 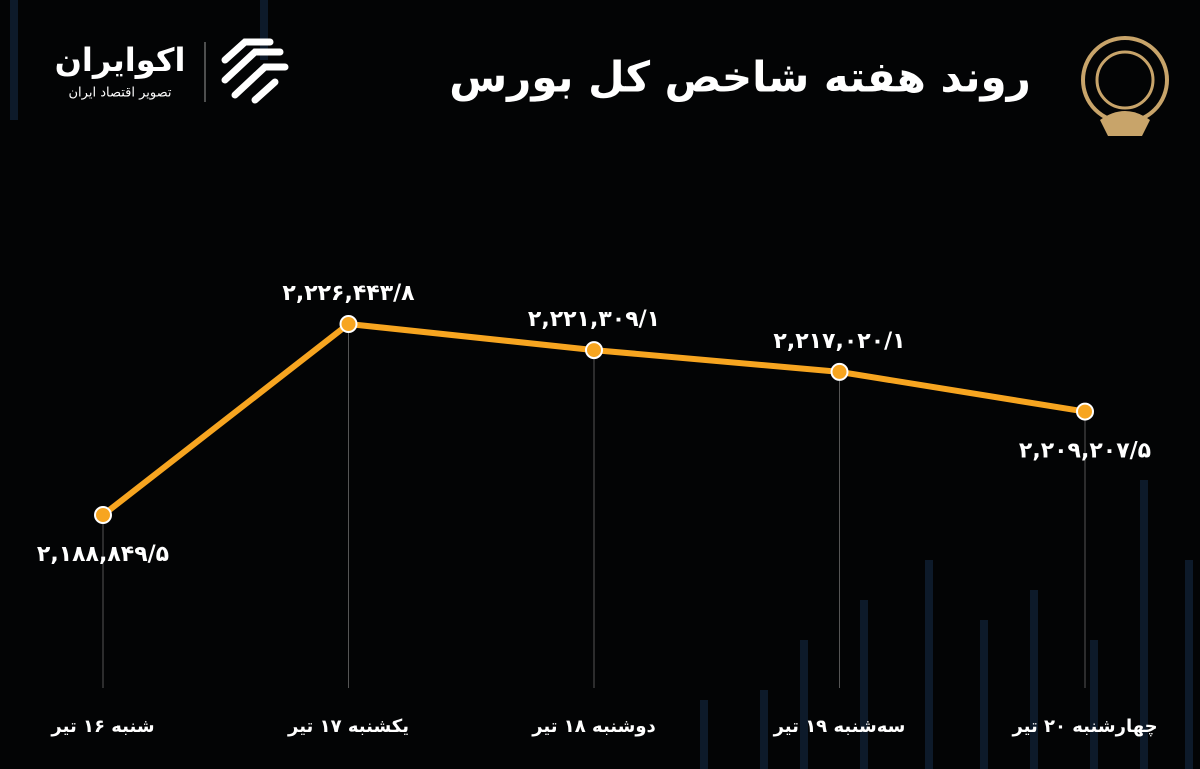 I want to click on value-label: ۲,۲۲۱,۳۰۹/۱, so click(x=594, y=319).